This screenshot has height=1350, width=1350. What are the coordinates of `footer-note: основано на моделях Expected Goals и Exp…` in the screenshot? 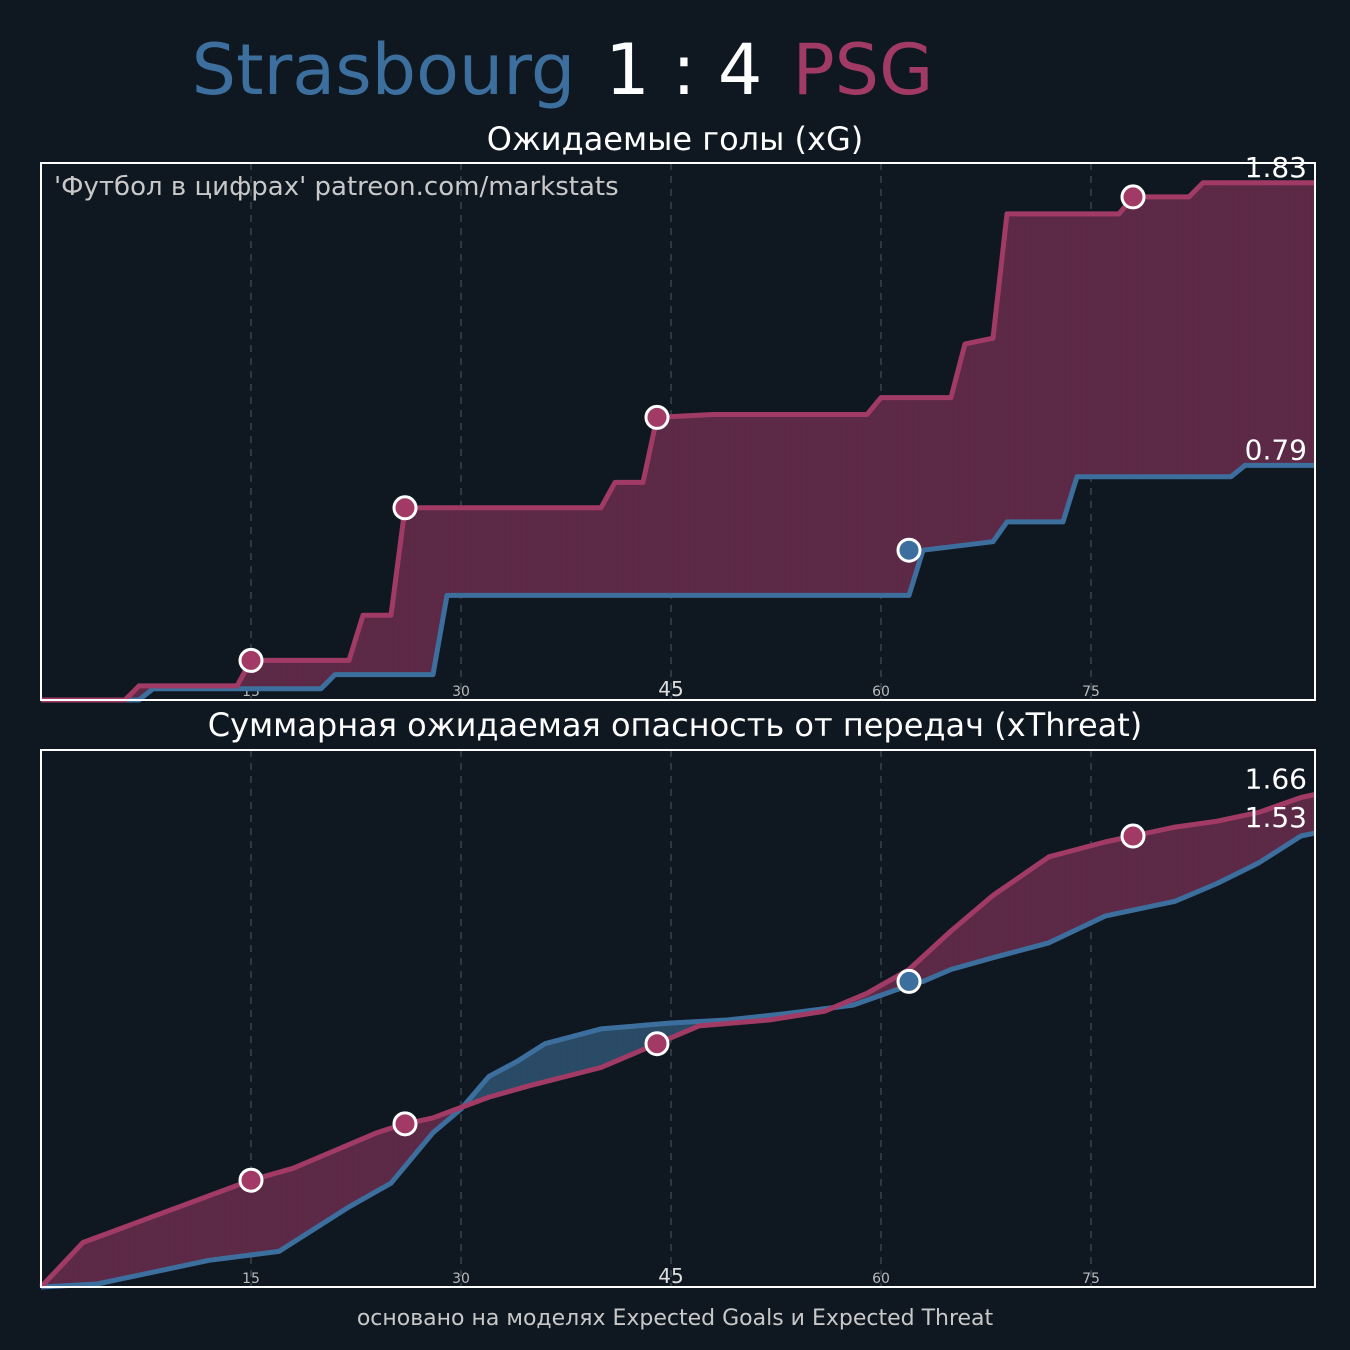 It's located at (675, 1318).